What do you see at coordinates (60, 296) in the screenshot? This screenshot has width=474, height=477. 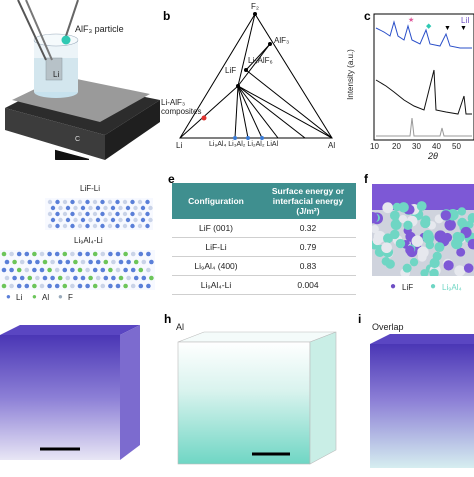 I see `f-legend-icon: ●` at bounding box center [60, 296].